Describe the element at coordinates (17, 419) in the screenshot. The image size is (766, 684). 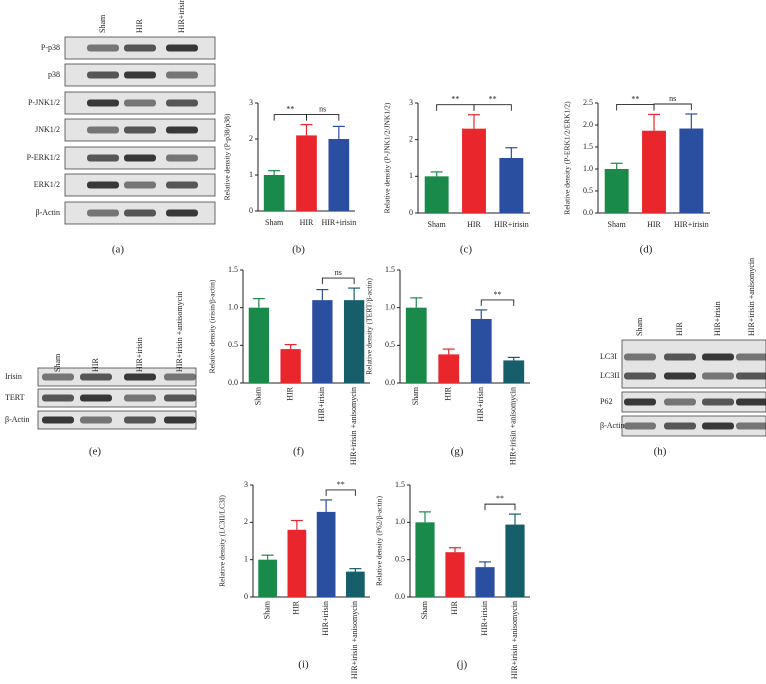
I see `blot-row-label: β-Actin` at that location.